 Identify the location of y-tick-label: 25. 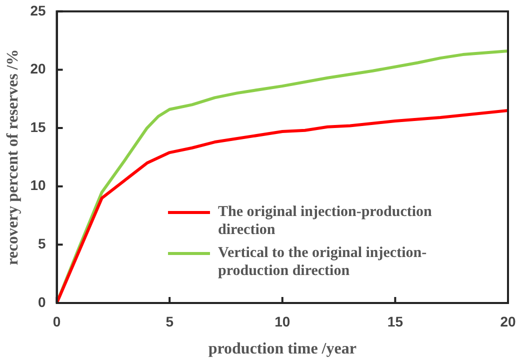
(38, 10).